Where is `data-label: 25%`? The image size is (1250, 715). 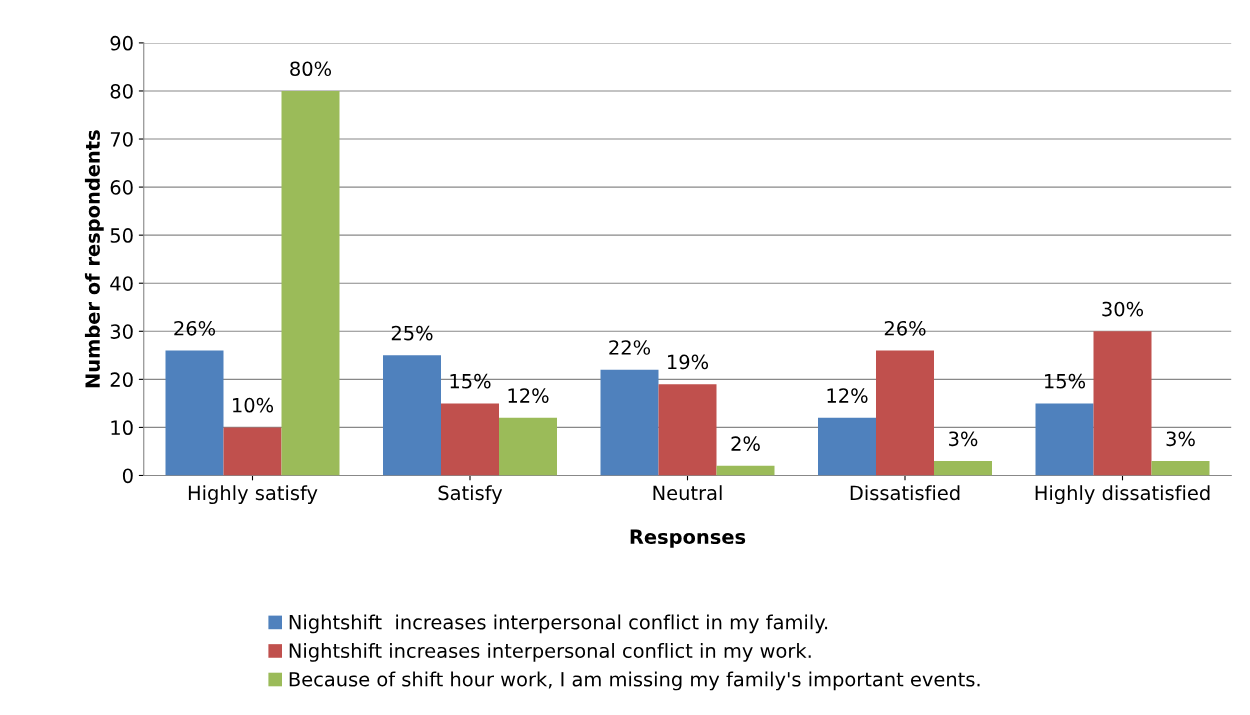 data-label: 25% is located at coordinates (412, 333).